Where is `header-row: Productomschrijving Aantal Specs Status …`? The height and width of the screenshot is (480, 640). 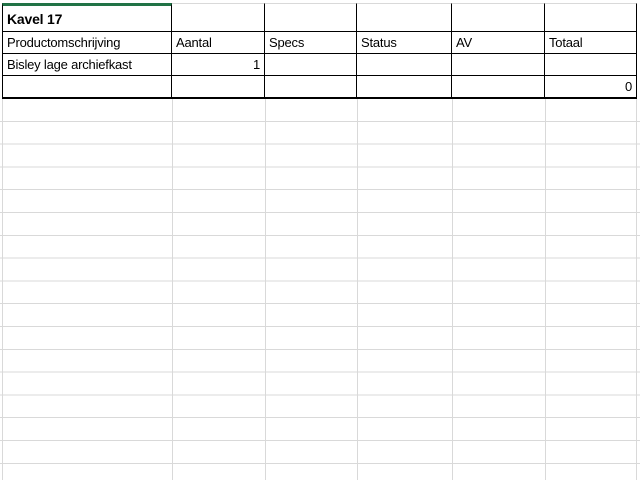
header-row: Productomschrijving Aantal Specs Status … is located at coordinates (319, 43).